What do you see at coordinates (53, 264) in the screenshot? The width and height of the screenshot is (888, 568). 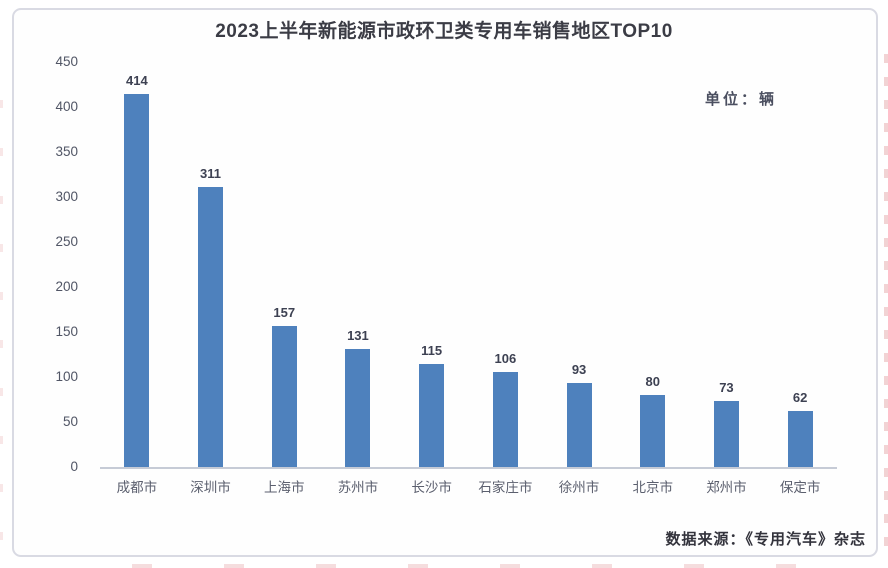 I see `y-axis: 0 50 100 150 200 250 300 350 400 450` at bounding box center [53, 264].